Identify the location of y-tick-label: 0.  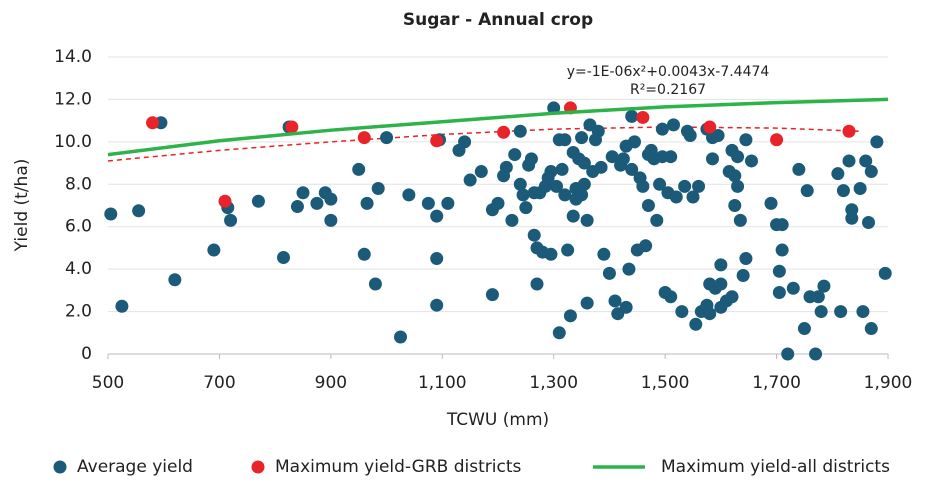
(86, 354).